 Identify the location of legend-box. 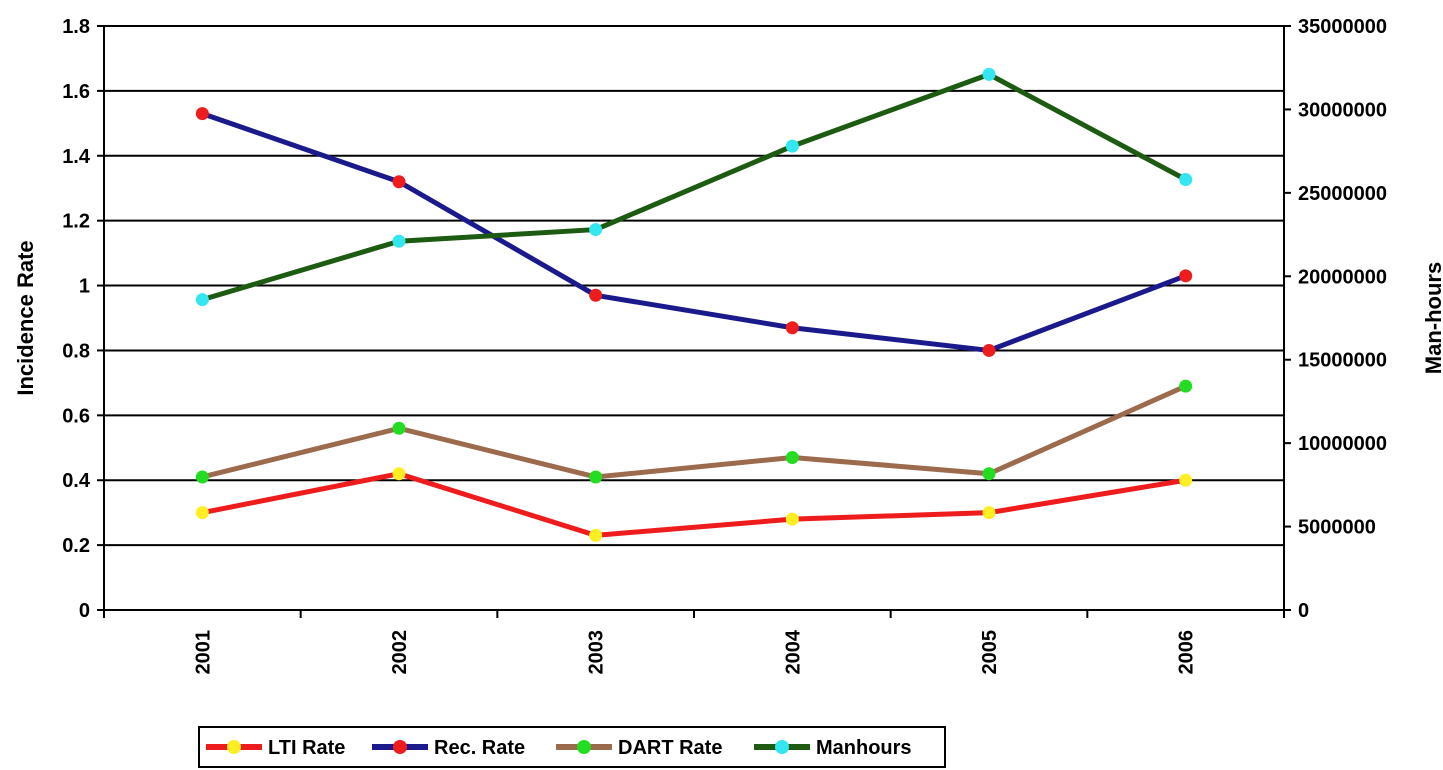
(572, 747).